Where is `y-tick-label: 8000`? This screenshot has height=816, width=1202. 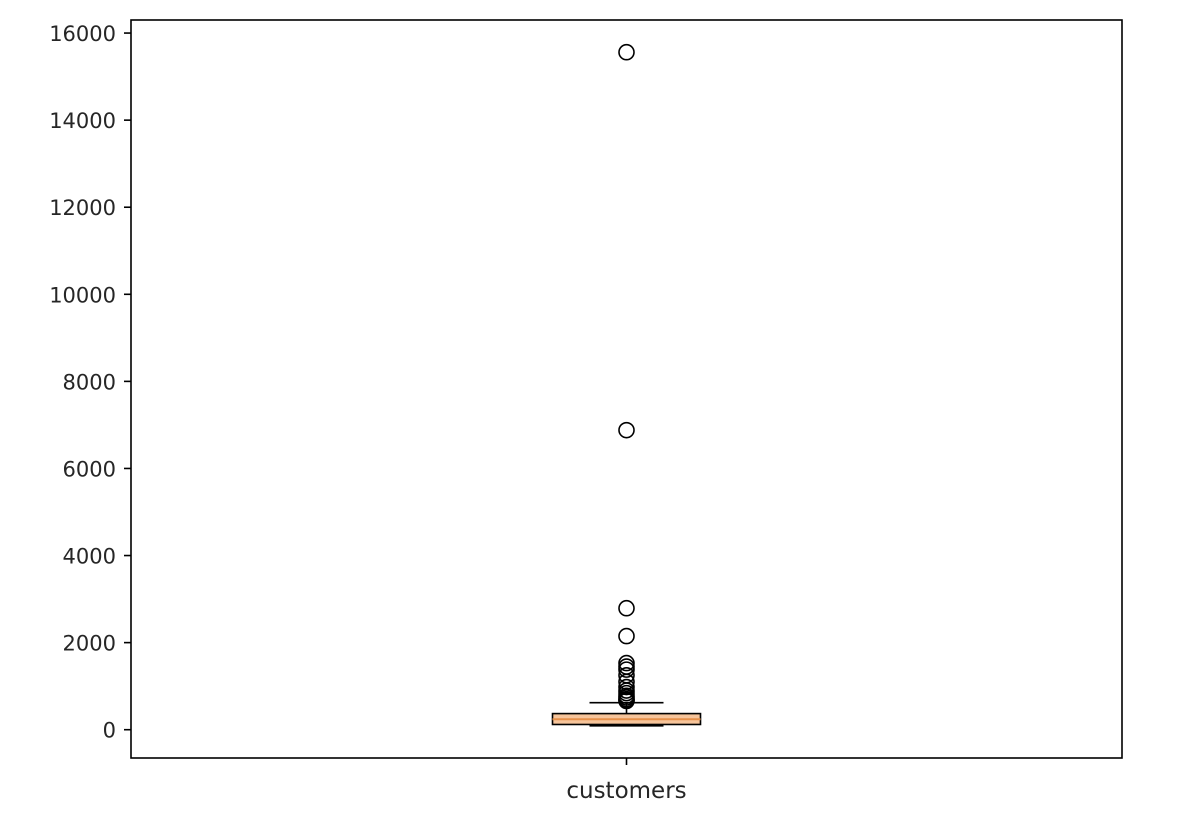
y-tick-label: 8000 is located at coordinates (89, 382).